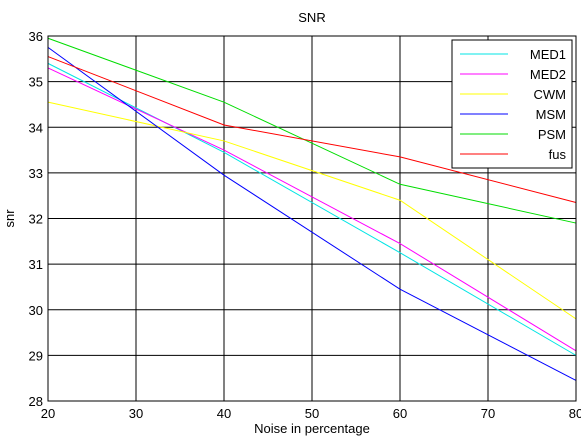 This screenshot has height=438, width=581. Describe the element at coordinates (36, 355) in the screenshot. I see `y-tick-label-29: 29` at that location.